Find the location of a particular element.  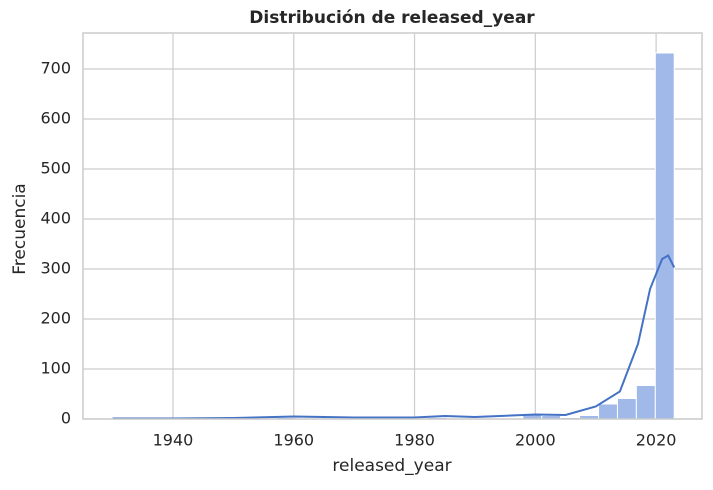

y-tick-label: 600 is located at coordinates (55, 118).